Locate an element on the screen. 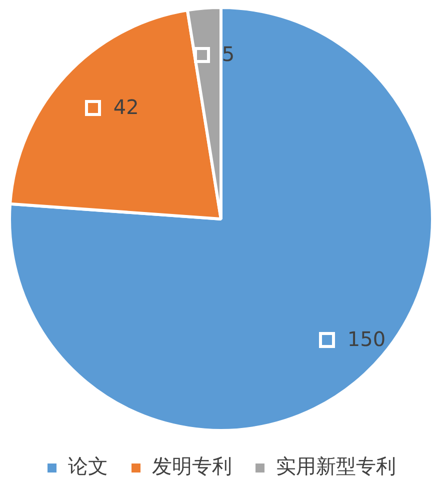 The width and height of the screenshot is (442, 488). legend-label: 发明专利 is located at coordinates (192, 466).